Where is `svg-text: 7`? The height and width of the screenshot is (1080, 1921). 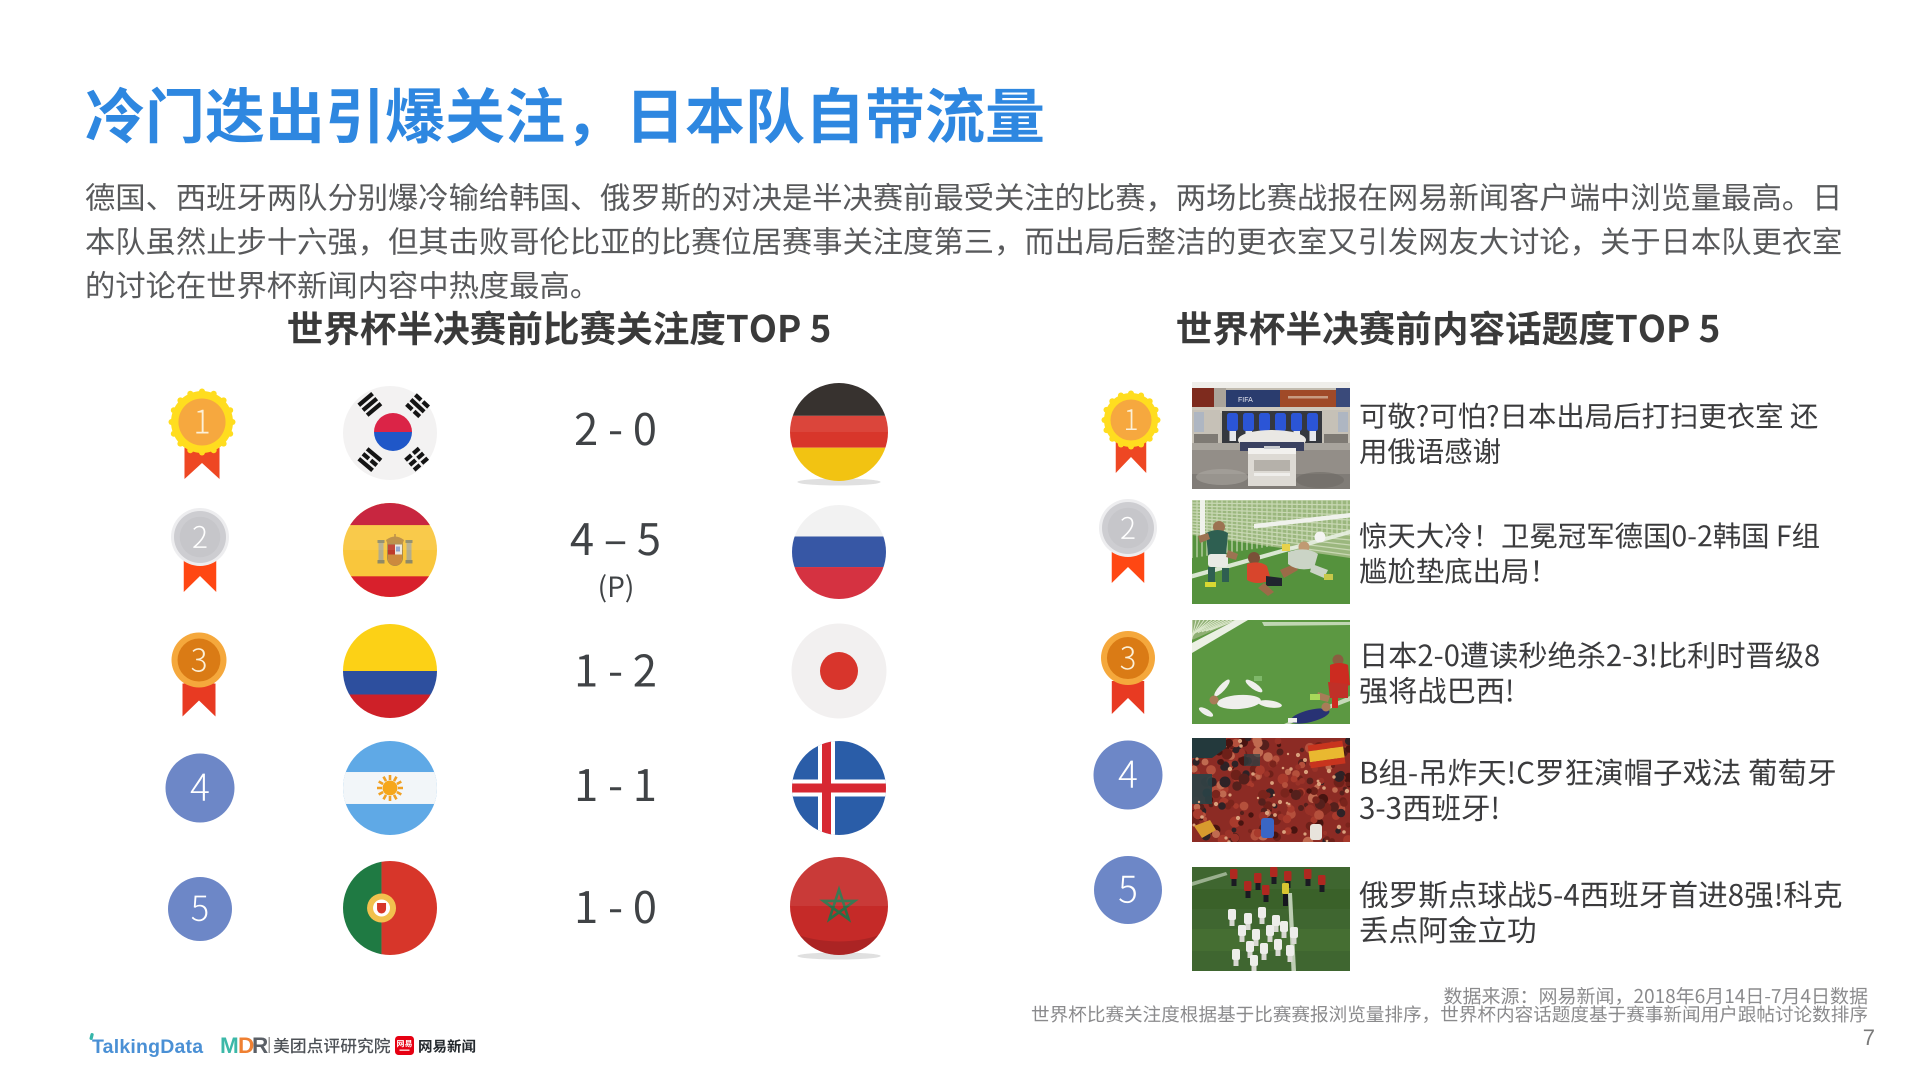
svg-text: 7 is located at coordinates (1869, 1037).